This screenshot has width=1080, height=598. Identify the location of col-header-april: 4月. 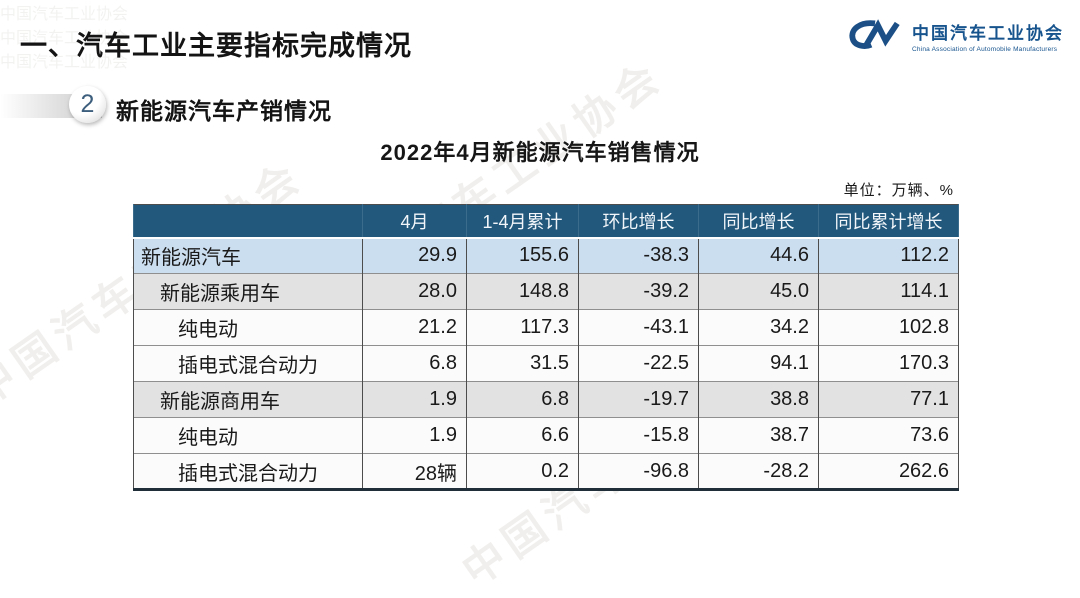
(414, 221).